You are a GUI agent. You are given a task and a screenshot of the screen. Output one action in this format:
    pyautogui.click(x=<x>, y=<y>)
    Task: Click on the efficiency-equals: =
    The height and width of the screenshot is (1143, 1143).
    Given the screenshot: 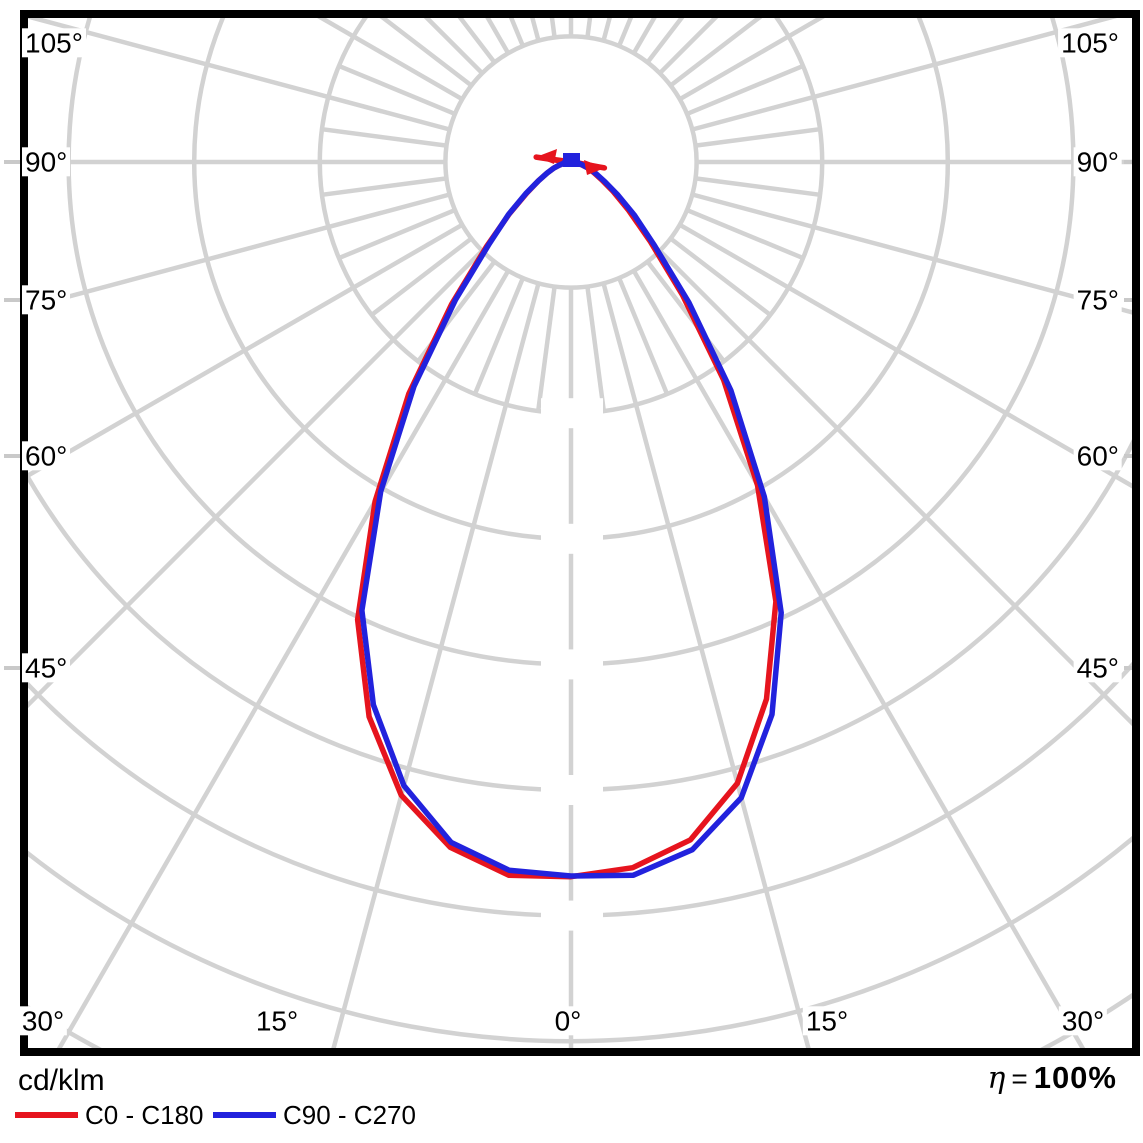 What is the action you would take?
    pyautogui.click(x=1019, y=1078)
    